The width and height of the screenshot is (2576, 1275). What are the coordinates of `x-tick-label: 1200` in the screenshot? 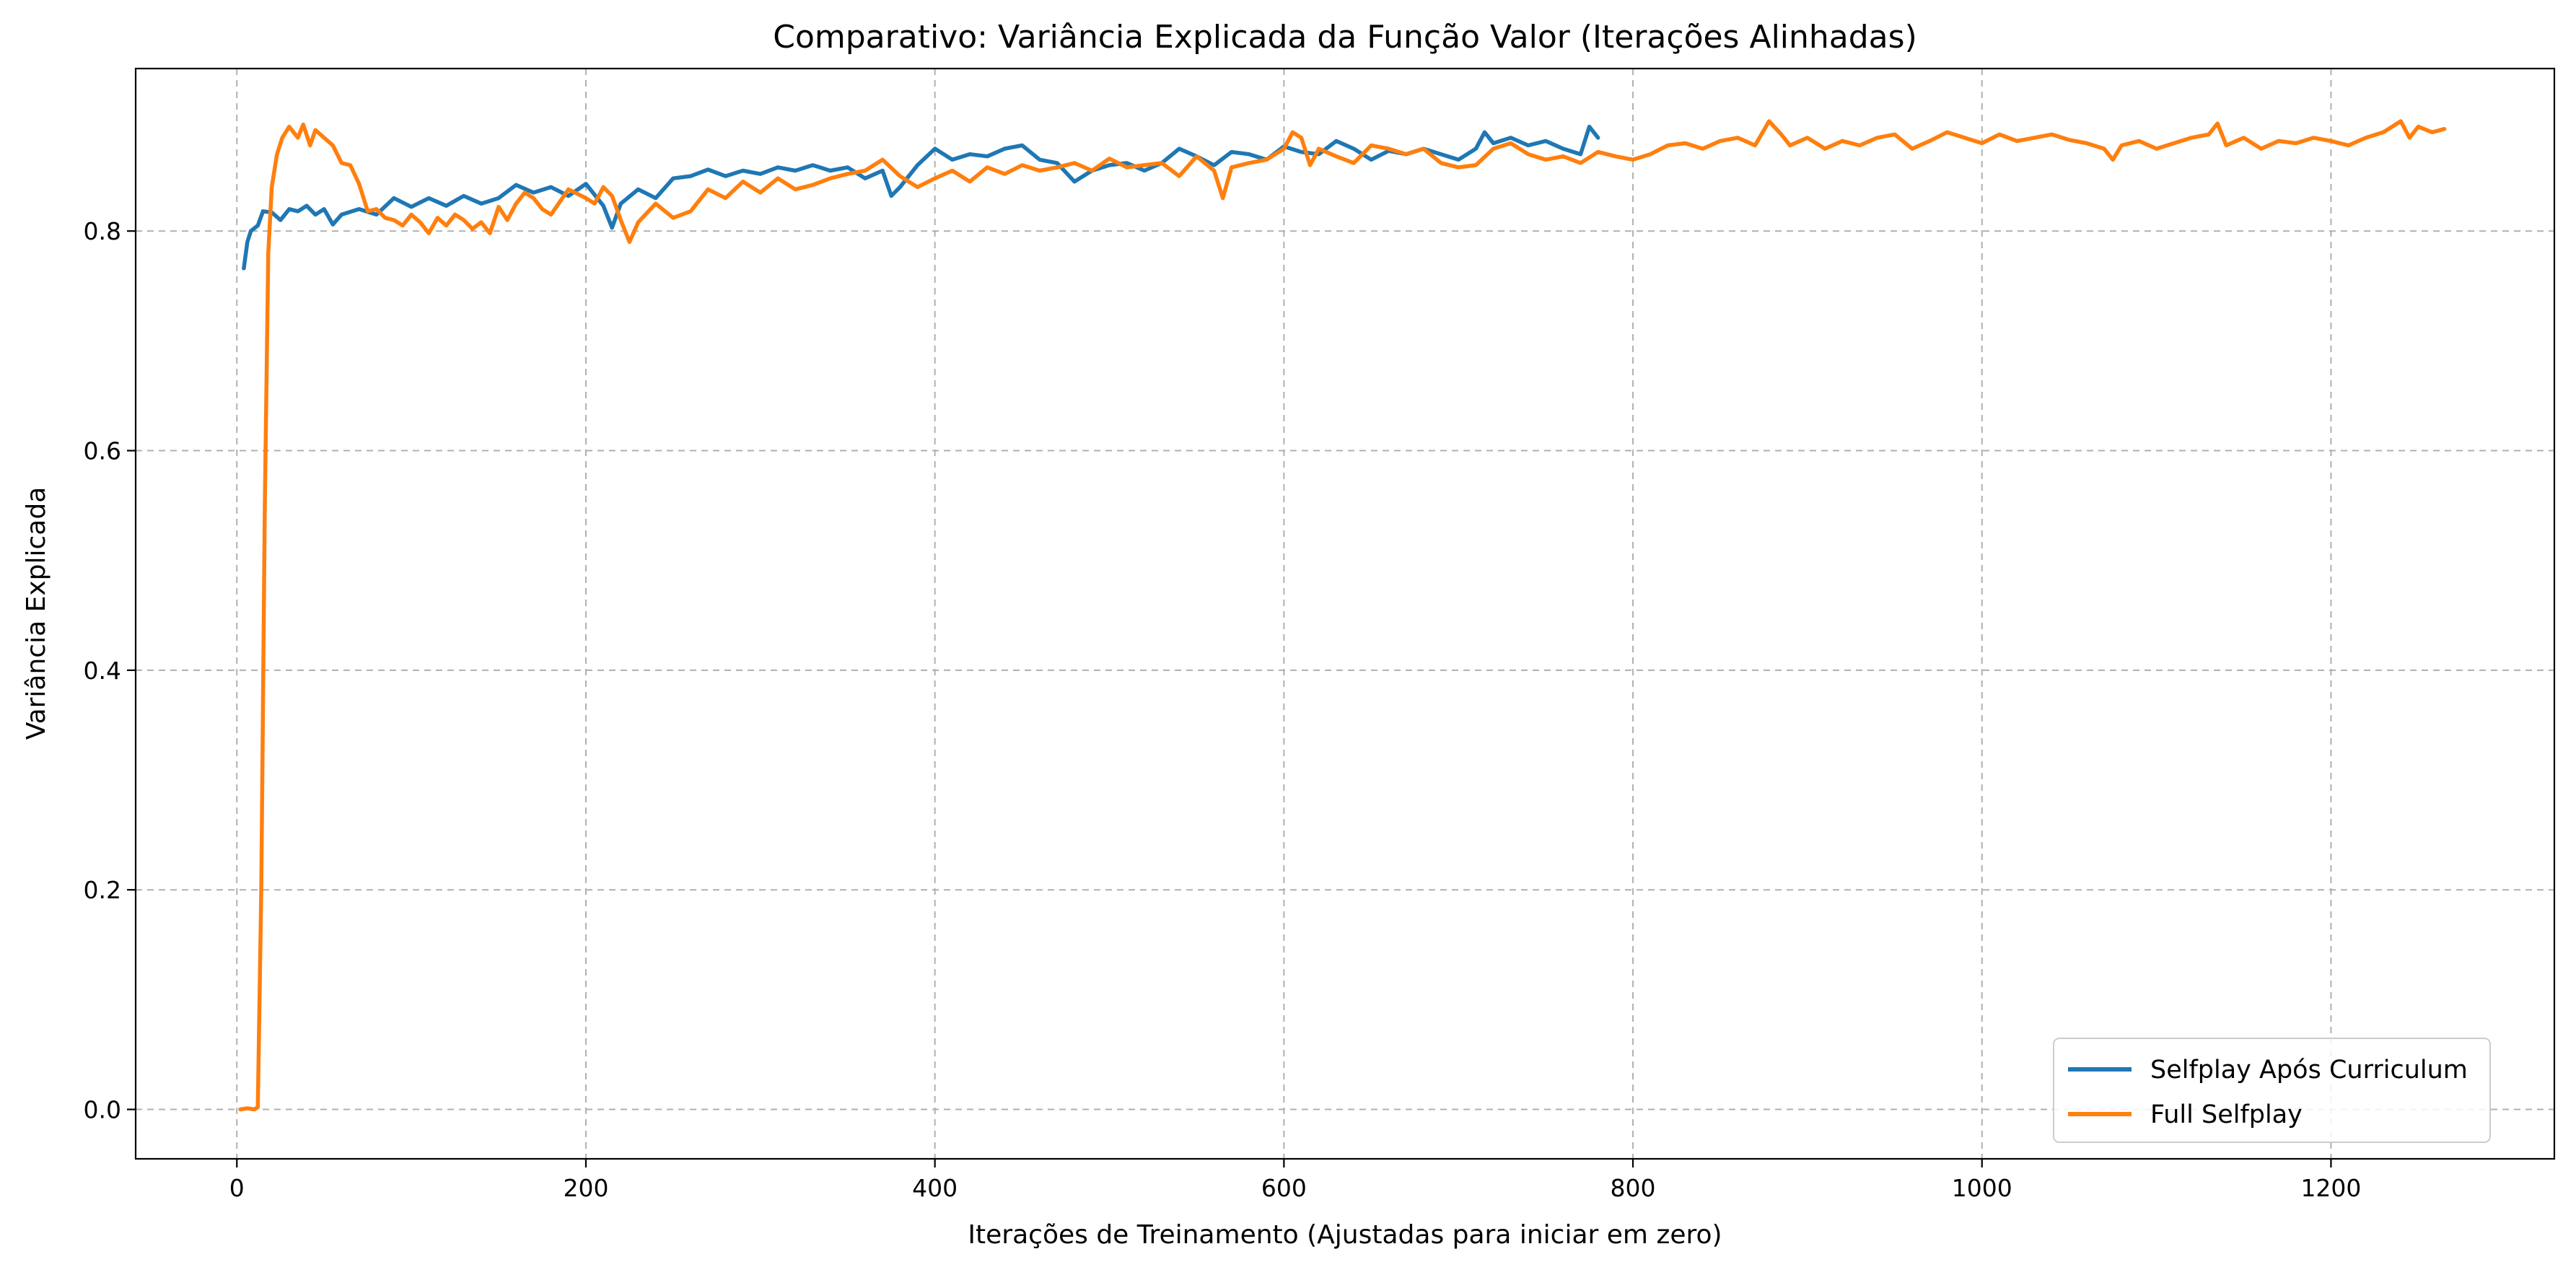 It's located at (2330, 1188).